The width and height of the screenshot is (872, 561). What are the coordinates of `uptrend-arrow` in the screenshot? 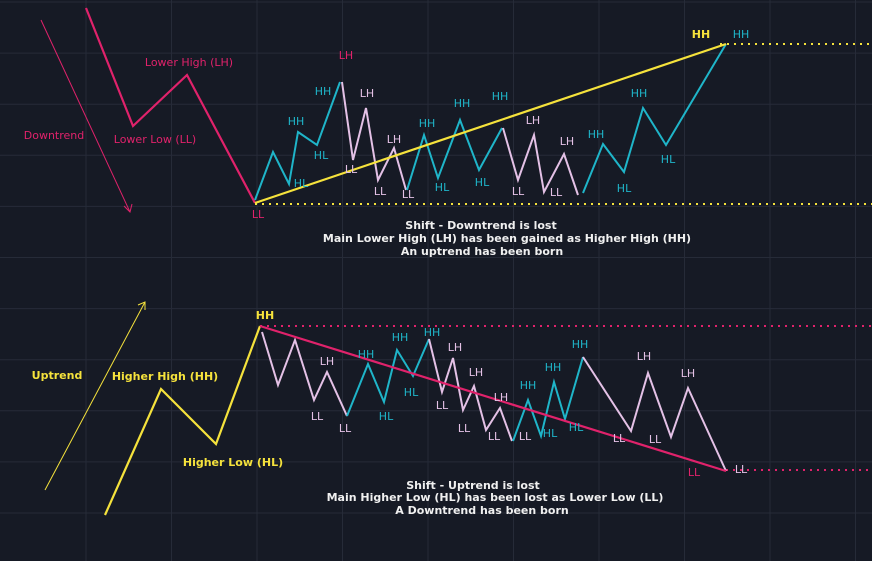 It's located at (95, 396).